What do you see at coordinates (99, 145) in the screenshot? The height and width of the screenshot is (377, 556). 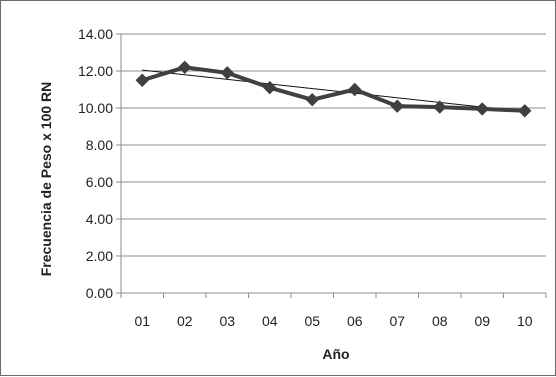 I see `y-tick-label: 8.00` at bounding box center [99, 145].